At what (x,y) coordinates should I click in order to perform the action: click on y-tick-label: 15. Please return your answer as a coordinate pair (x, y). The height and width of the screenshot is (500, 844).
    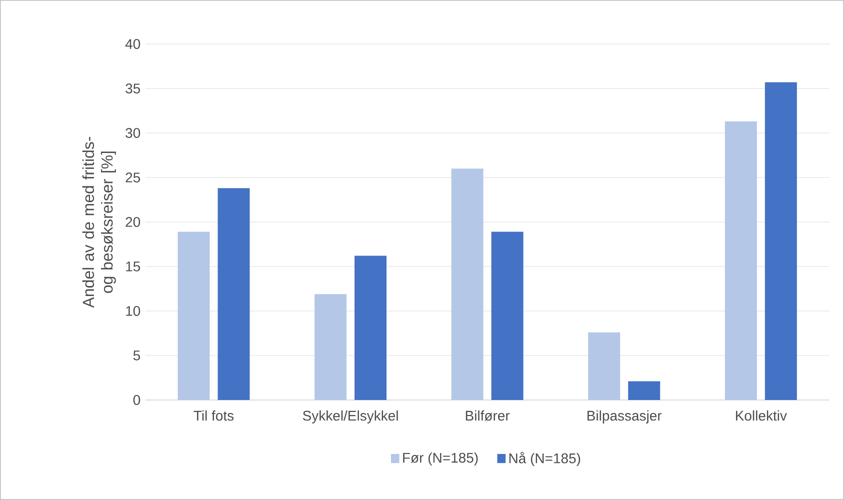
    Looking at the image, I should click on (133, 267).